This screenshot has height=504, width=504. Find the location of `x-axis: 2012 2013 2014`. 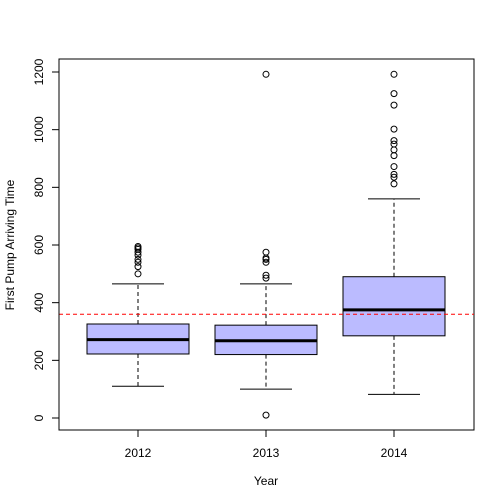

x-axis: 2012 2013 2014 is located at coordinates (266, 444).